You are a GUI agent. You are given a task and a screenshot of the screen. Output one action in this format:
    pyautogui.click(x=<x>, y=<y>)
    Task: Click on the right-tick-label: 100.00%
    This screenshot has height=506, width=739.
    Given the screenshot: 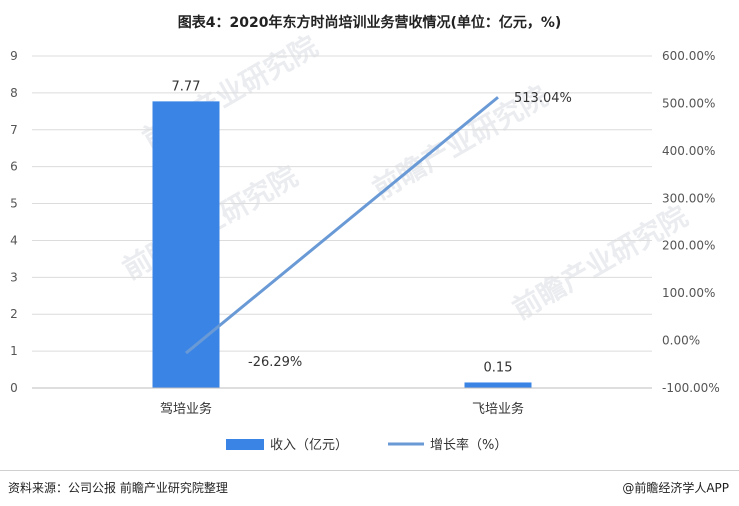 What is the action you would take?
    pyautogui.click(x=688, y=293)
    